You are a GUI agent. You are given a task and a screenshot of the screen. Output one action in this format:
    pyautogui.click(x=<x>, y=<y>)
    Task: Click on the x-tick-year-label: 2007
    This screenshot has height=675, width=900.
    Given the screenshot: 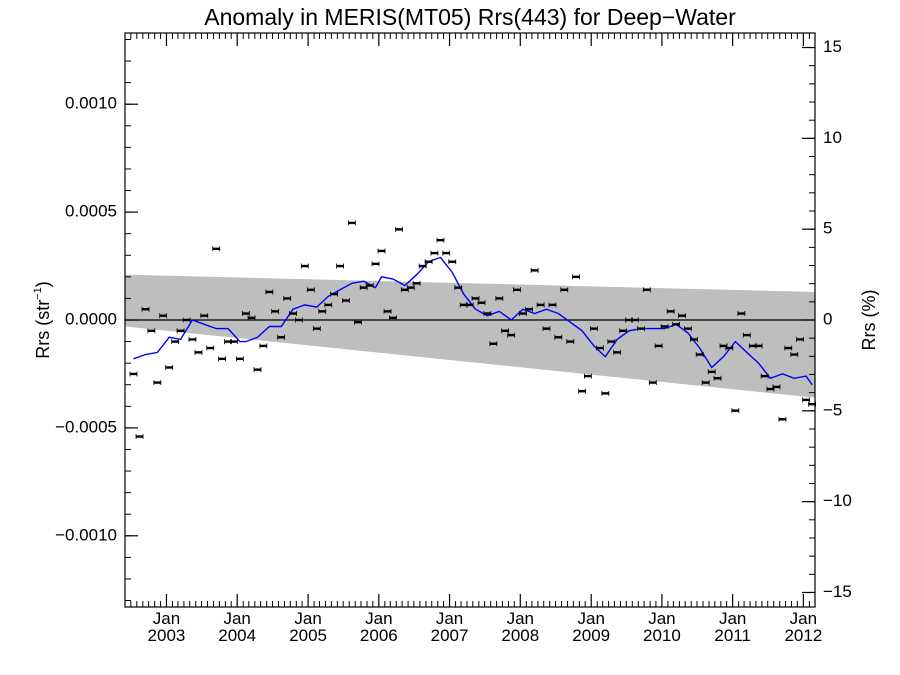 What is the action you would take?
    pyautogui.click(x=450, y=635)
    